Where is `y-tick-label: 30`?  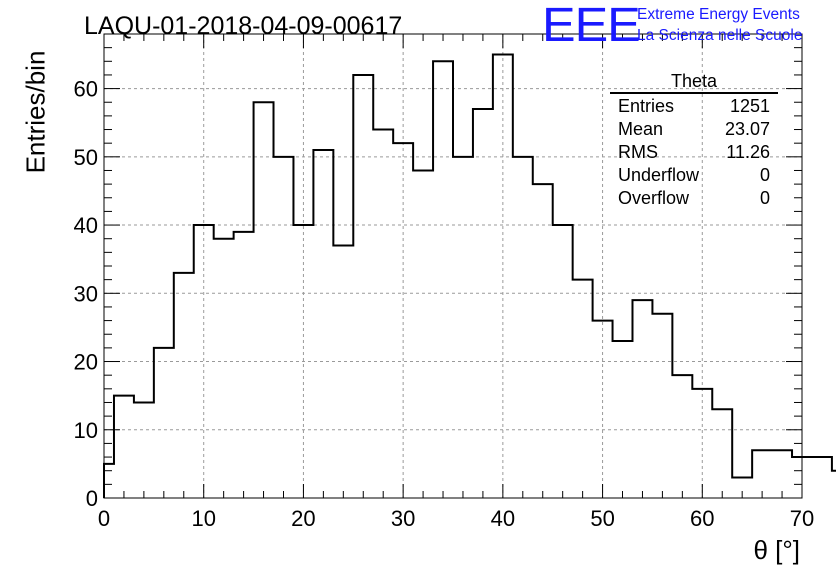
y-tick-label: 30 is located at coordinates (86, 293).